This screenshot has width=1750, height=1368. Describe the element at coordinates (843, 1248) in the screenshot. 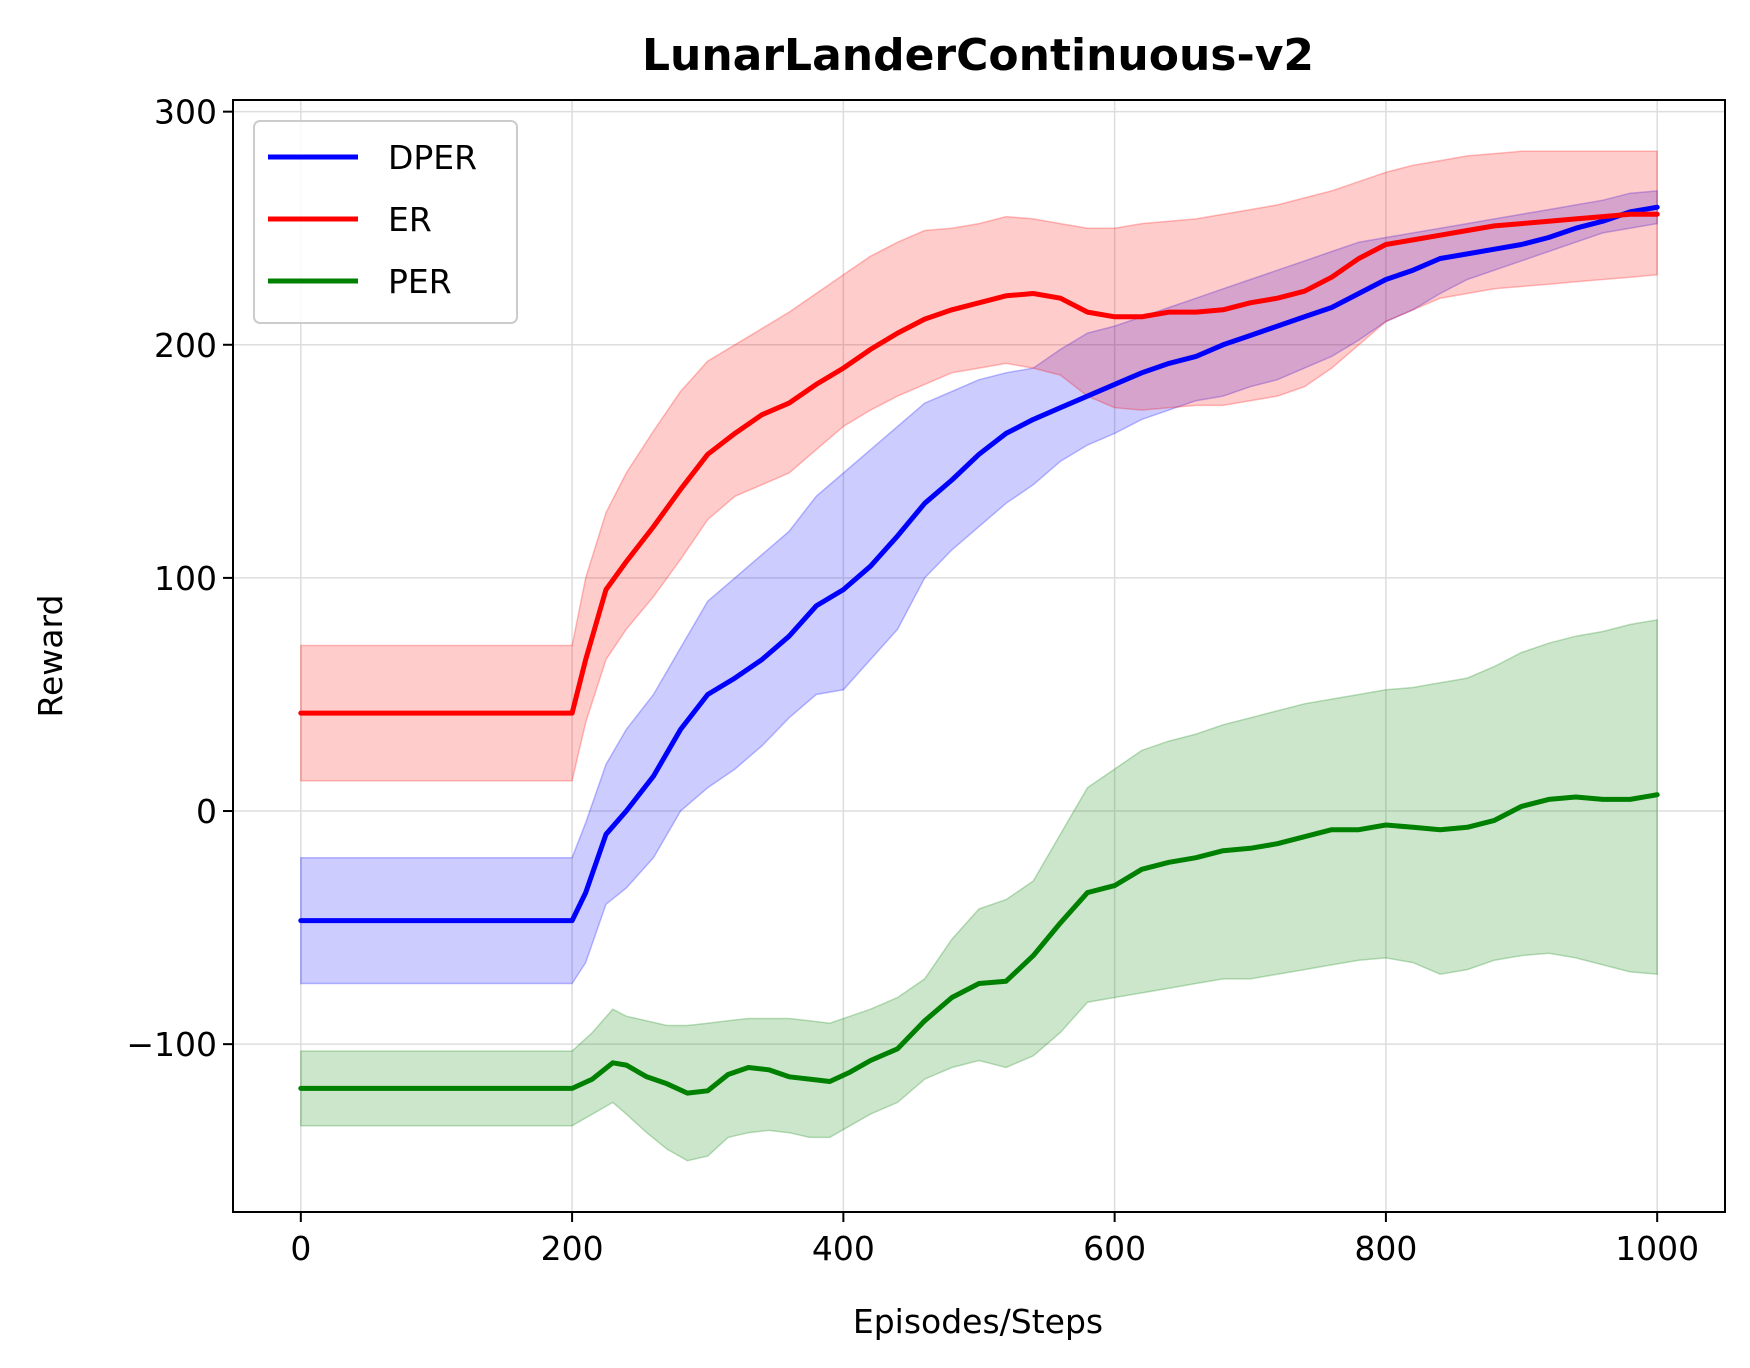

I see `x-tick-label: 400` at that location.